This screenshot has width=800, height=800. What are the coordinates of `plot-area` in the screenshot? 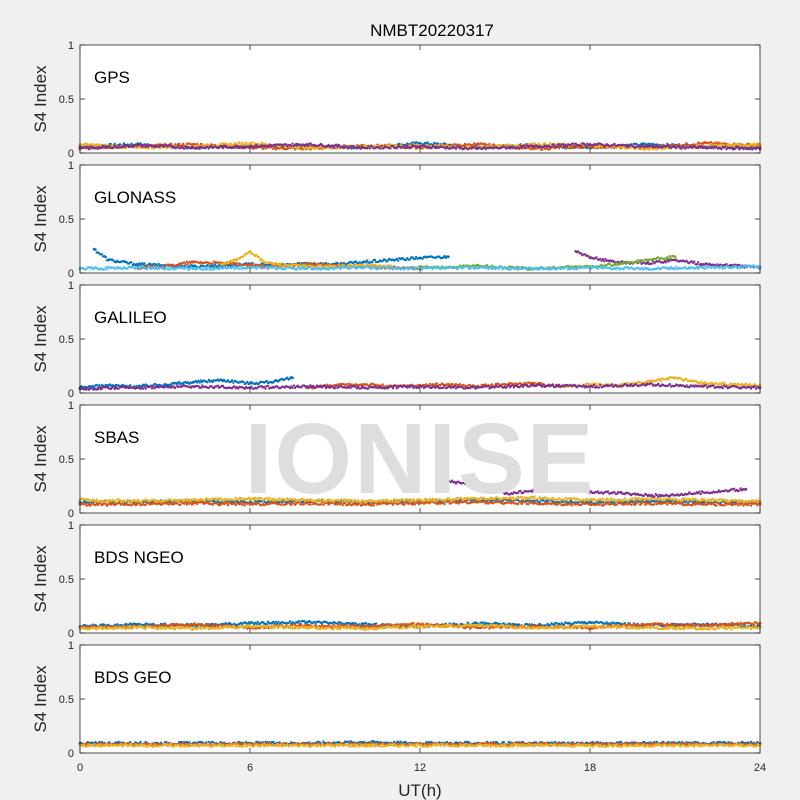 It's located at (420, 99).